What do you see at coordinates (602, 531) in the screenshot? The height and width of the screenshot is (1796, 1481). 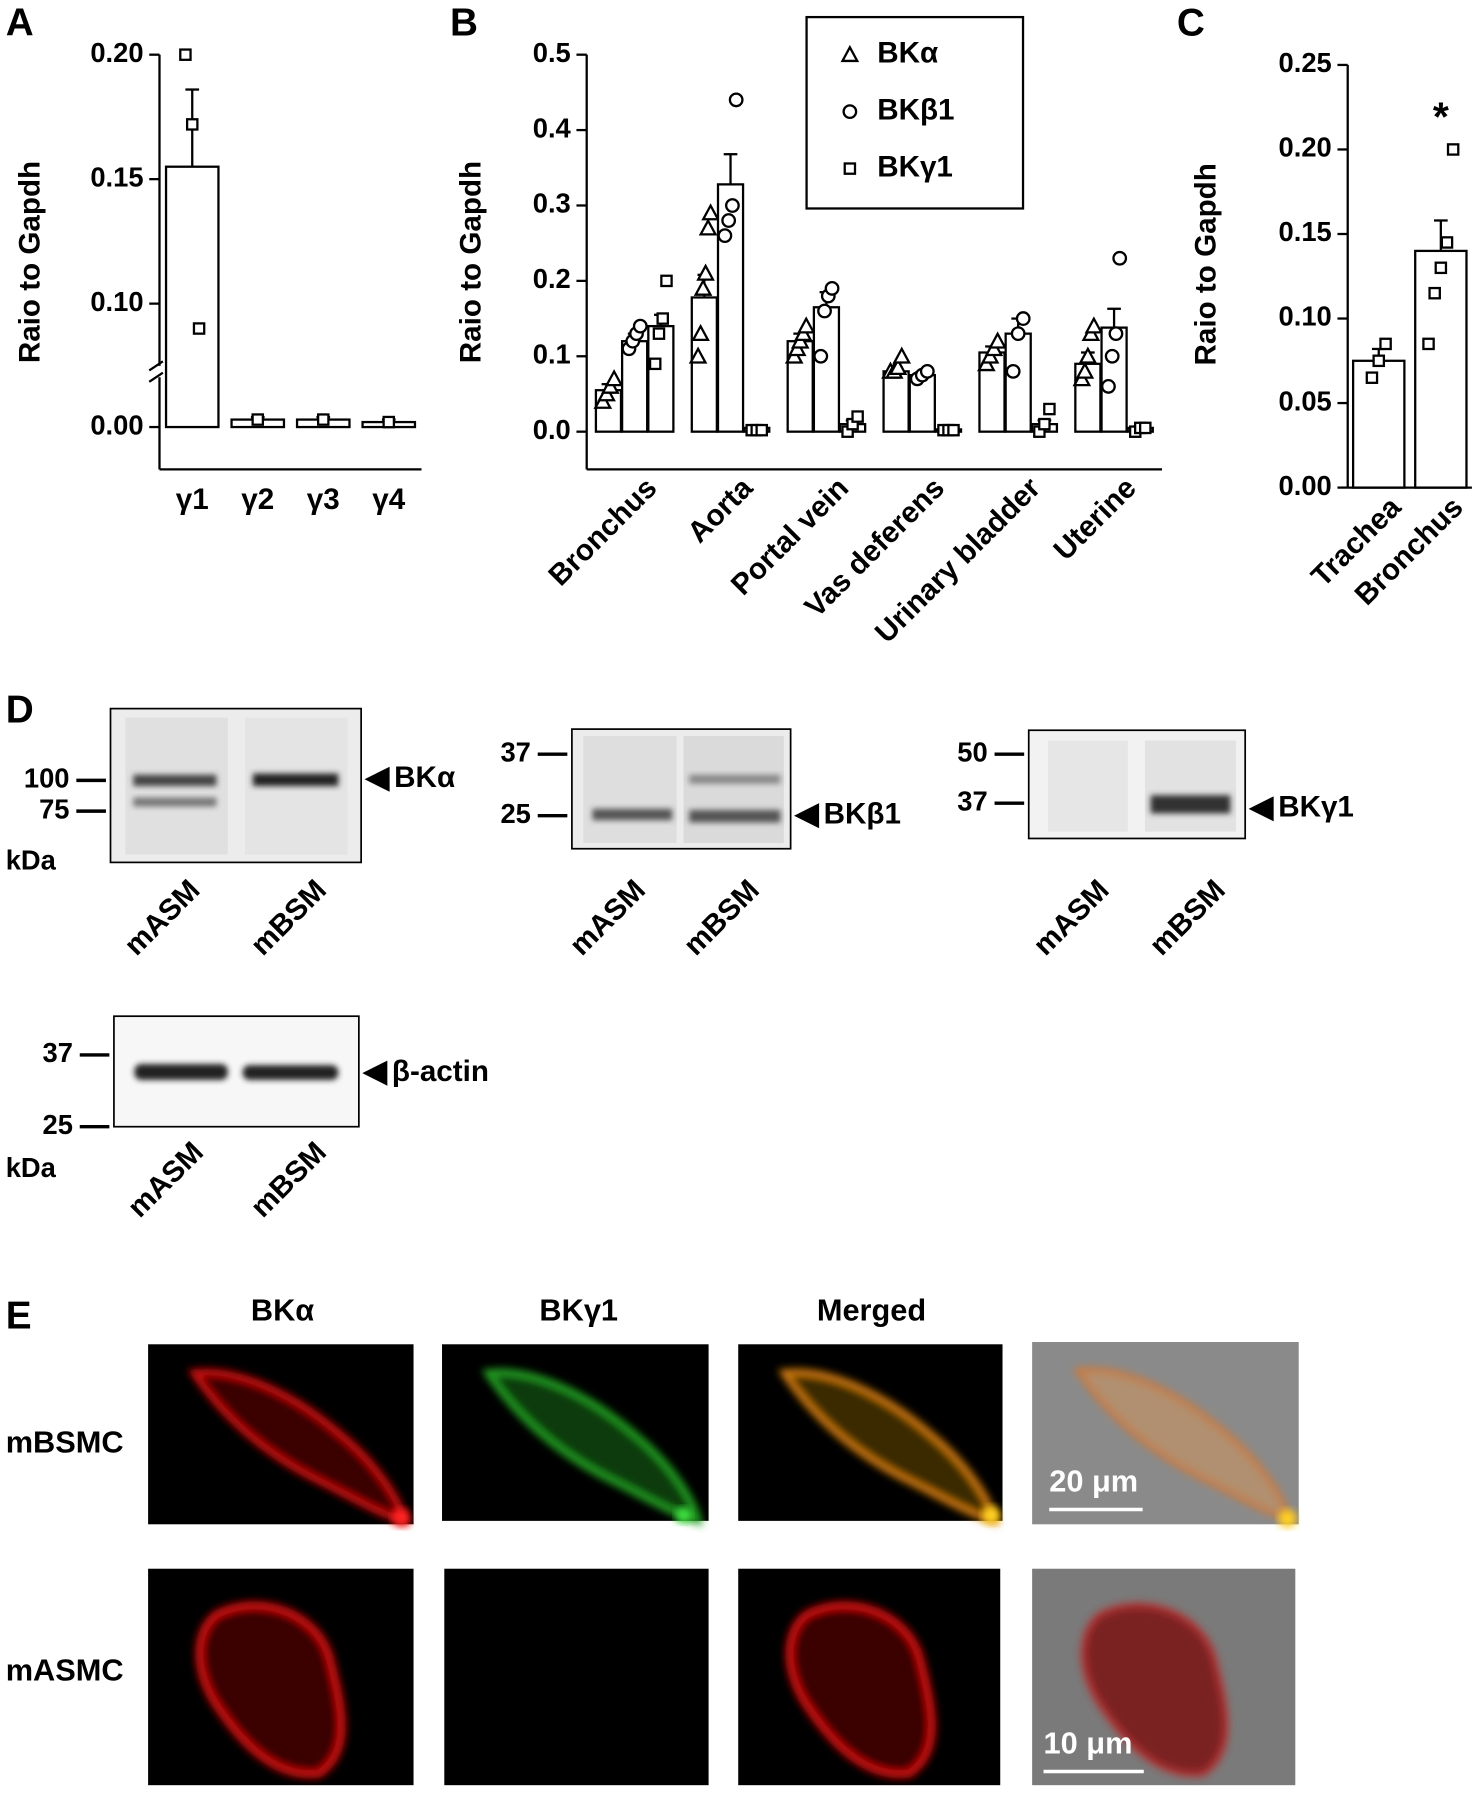 I see `x-tick-label: Bronchus` at bounding box center [602, 531].